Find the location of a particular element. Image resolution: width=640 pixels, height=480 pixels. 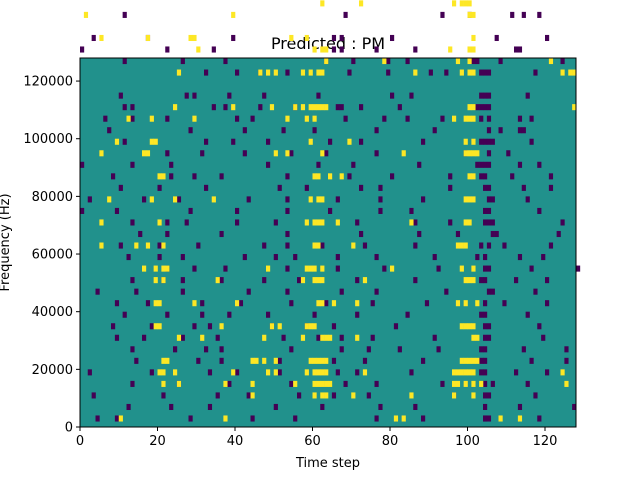

y-axis: 0 20000 40000 60000 80000 100000 120000 is located at coordinates (51, 255).